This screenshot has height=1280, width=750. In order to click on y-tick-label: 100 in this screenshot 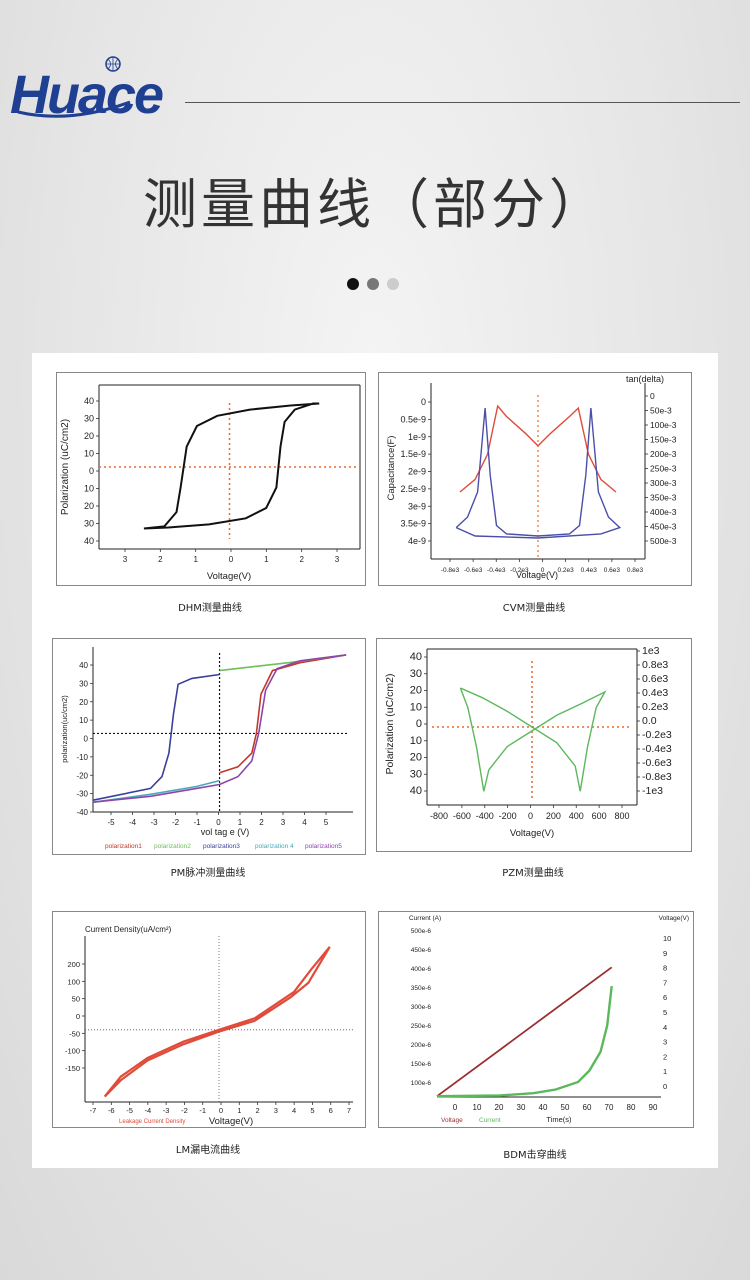, I will do `click(73, 981)`.